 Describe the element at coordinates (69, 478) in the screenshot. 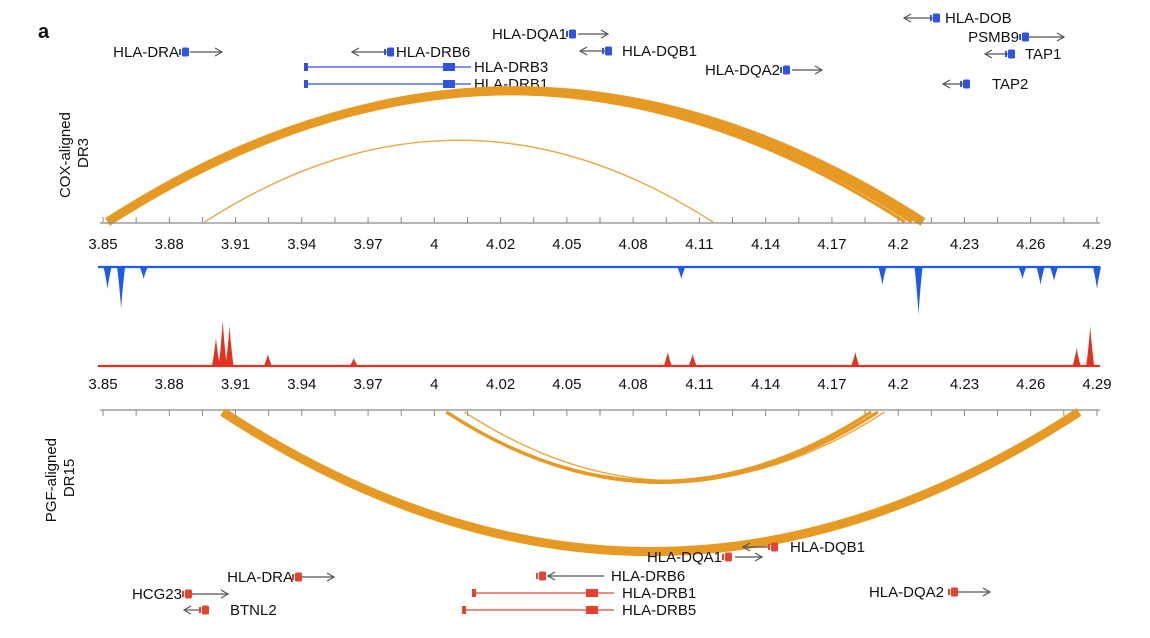

I see `bottom-side-label-line2: DR15` at that location.